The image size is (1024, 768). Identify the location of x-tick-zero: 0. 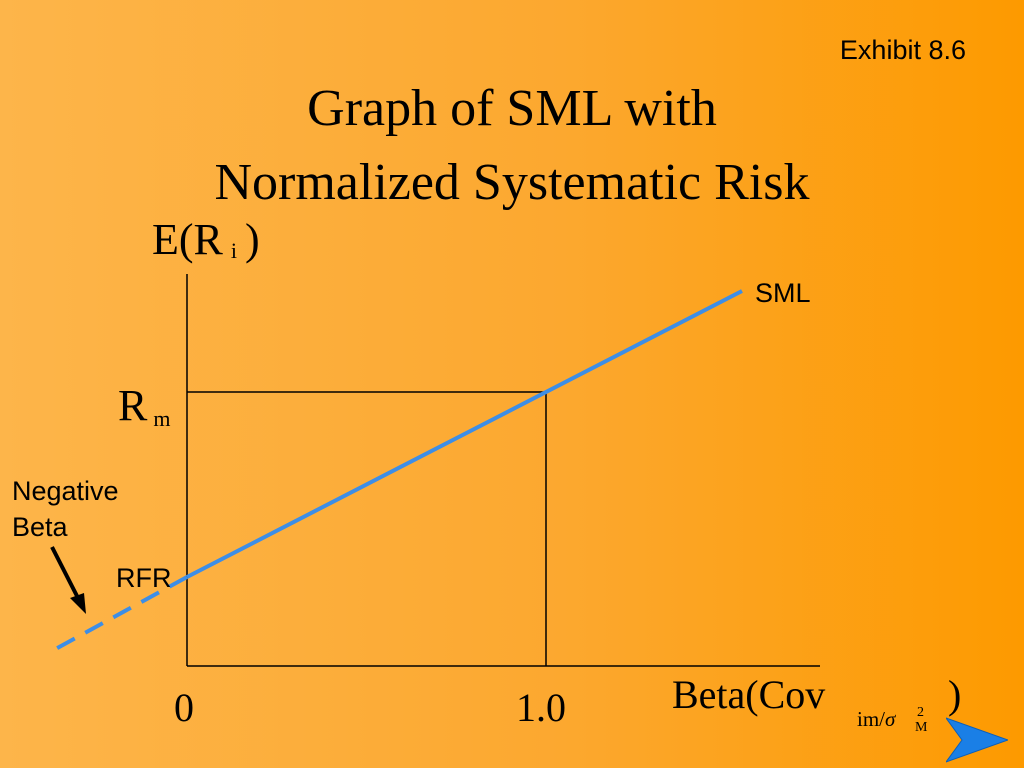
(184, 707).